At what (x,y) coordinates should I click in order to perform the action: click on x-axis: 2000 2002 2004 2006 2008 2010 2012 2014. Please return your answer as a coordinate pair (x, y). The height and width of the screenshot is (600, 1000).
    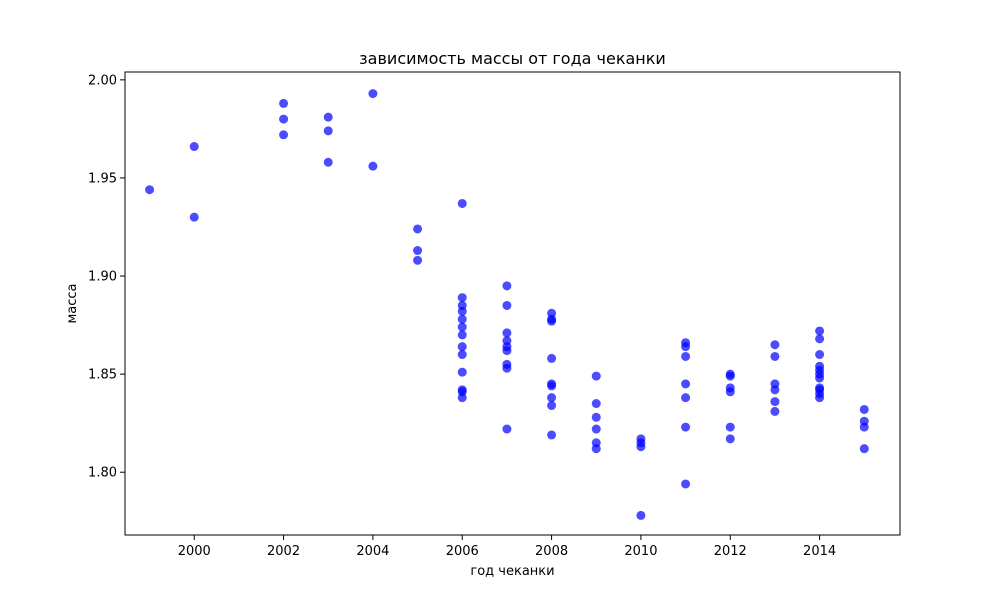
    Looking at the image, I should click on (507, 547).